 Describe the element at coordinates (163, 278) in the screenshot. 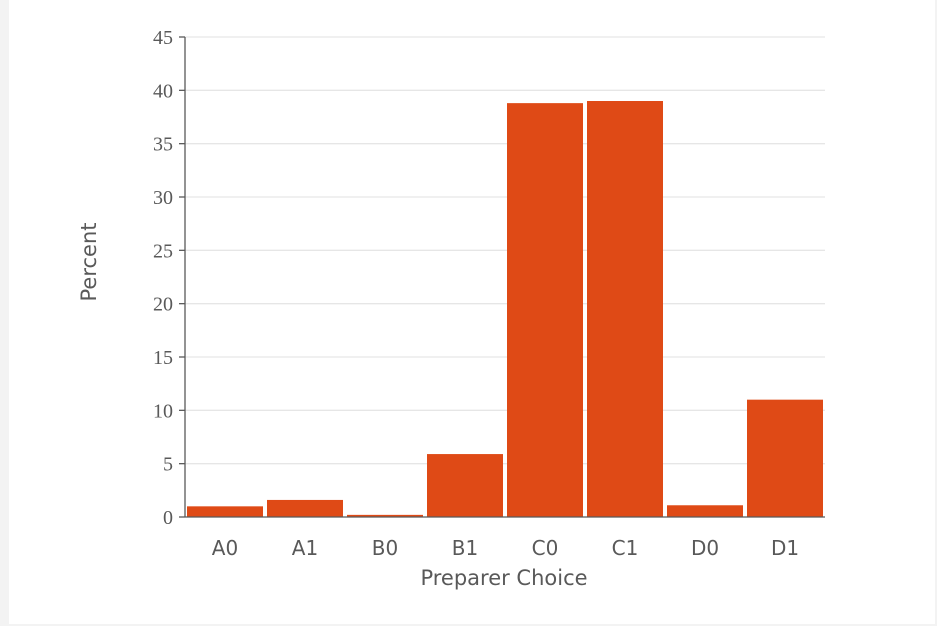

I see `y-tick-labels: 0 5 10 15 20 25 30 35 40 45` at that location.